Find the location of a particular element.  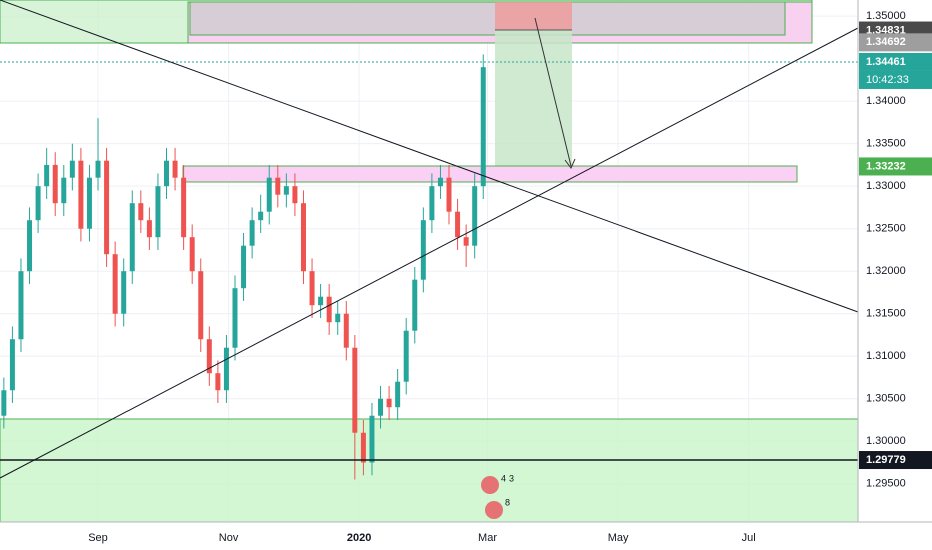

y-tick-label: 1.32000 is located at coordinates (886, 271).